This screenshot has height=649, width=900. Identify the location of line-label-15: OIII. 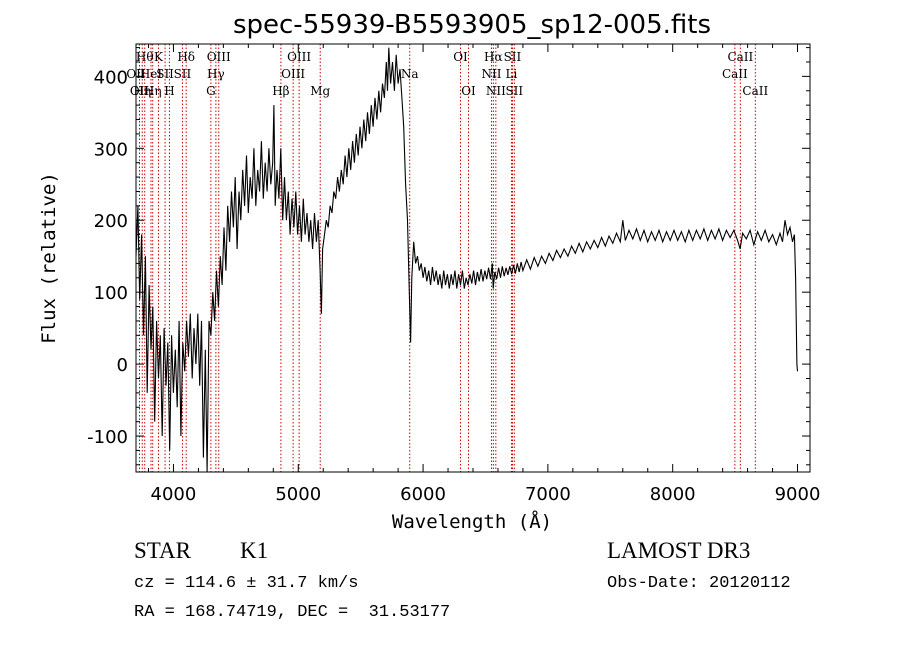
(293, 74).